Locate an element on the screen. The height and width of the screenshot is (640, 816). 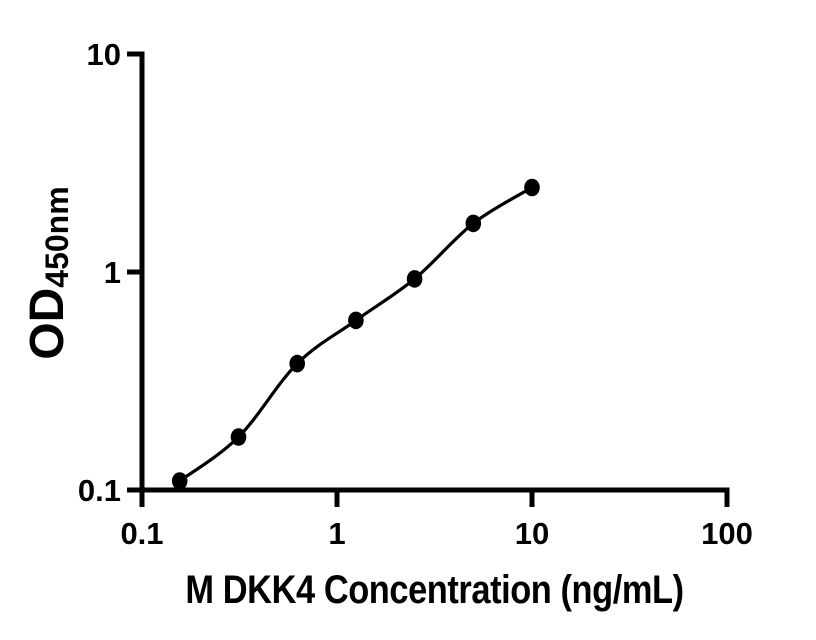
y-axis-title-subscript: 450nm is located at coordinates (57, 237).